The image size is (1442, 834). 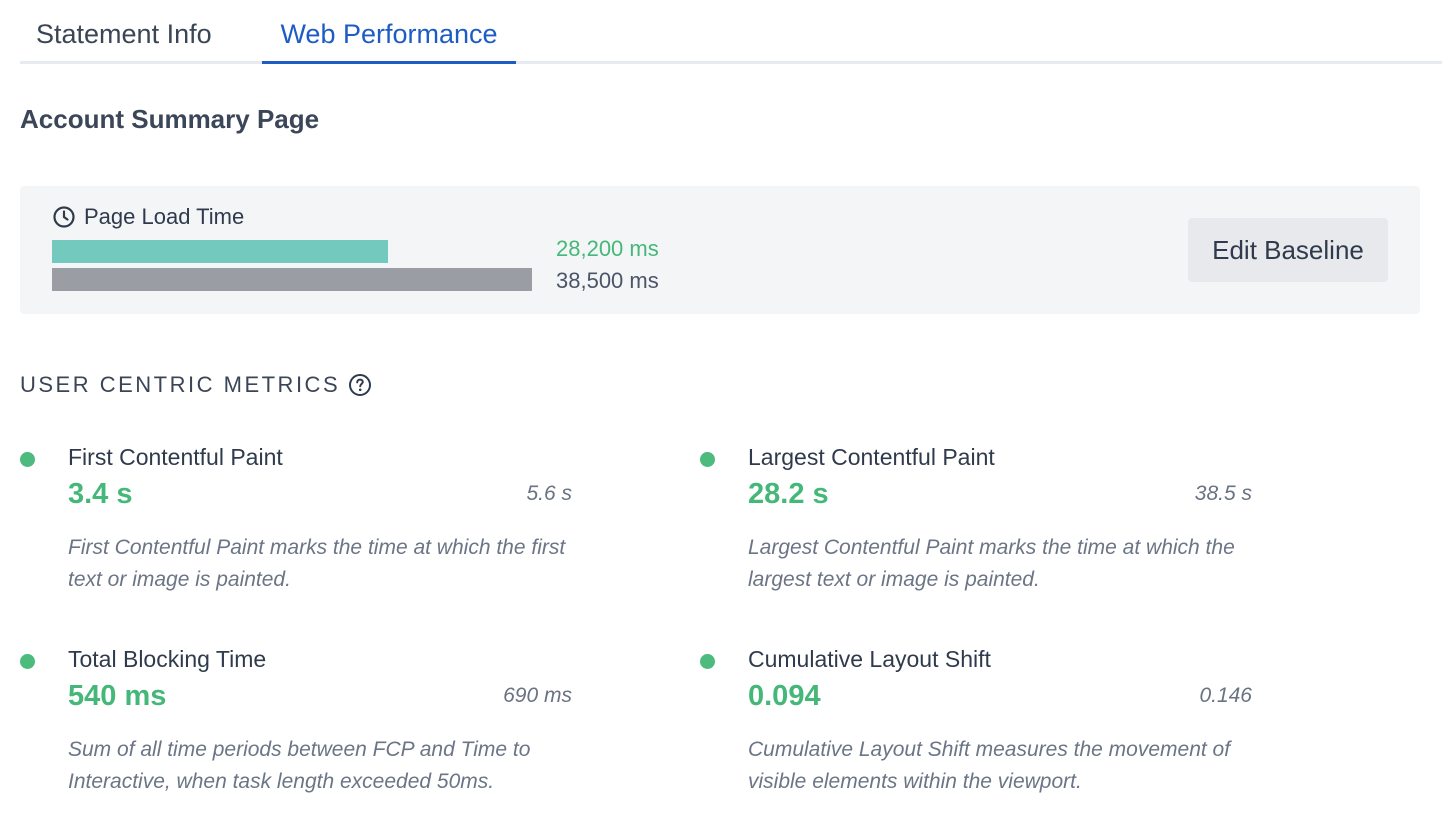 I want to click on tab-statement-info: Statement Info, so click(x=124, y=34).